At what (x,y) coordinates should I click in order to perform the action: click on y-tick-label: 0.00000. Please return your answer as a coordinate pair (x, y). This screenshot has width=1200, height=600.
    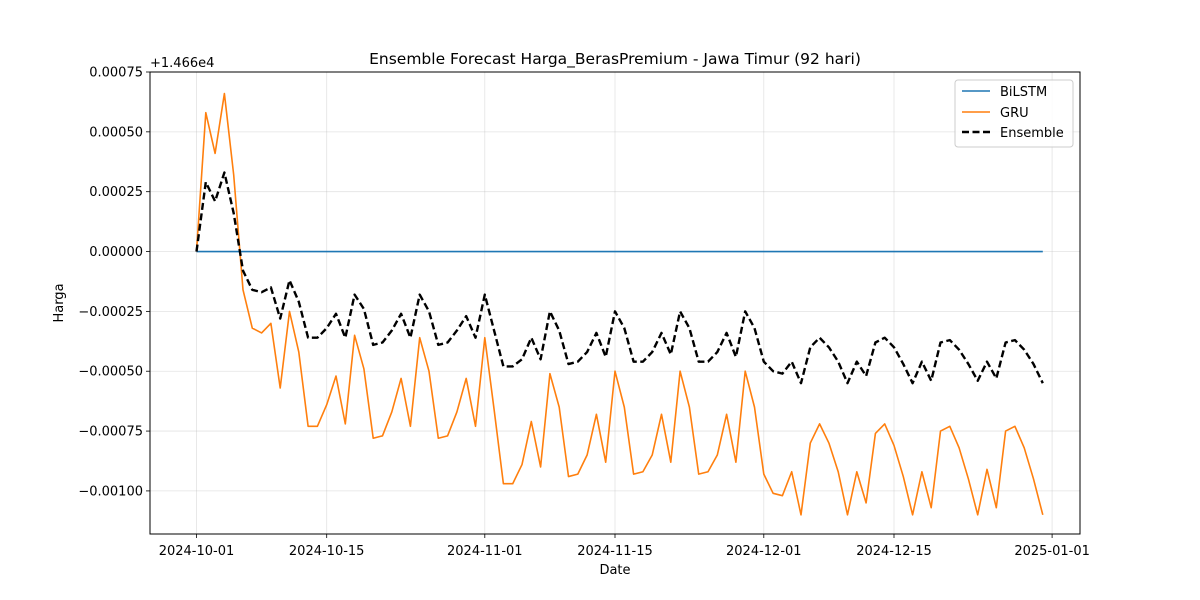
    Looking at the image, I should click on (116, 252).